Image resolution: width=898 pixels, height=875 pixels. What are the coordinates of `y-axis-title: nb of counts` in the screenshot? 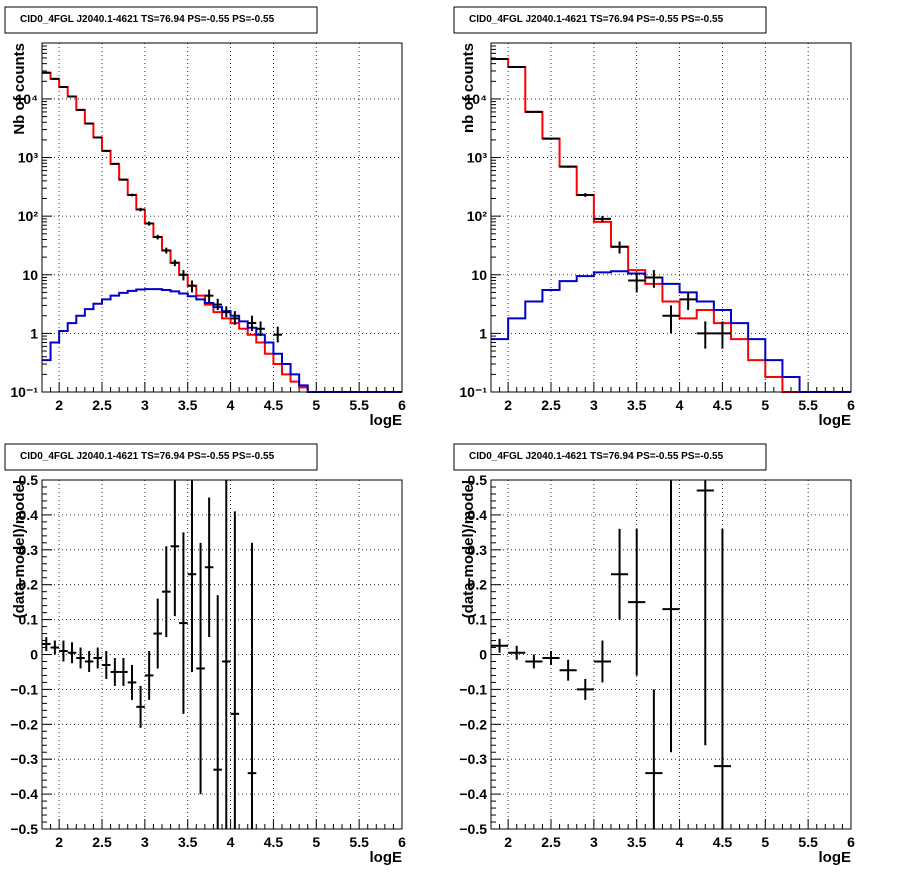 It's located at (468, 88).